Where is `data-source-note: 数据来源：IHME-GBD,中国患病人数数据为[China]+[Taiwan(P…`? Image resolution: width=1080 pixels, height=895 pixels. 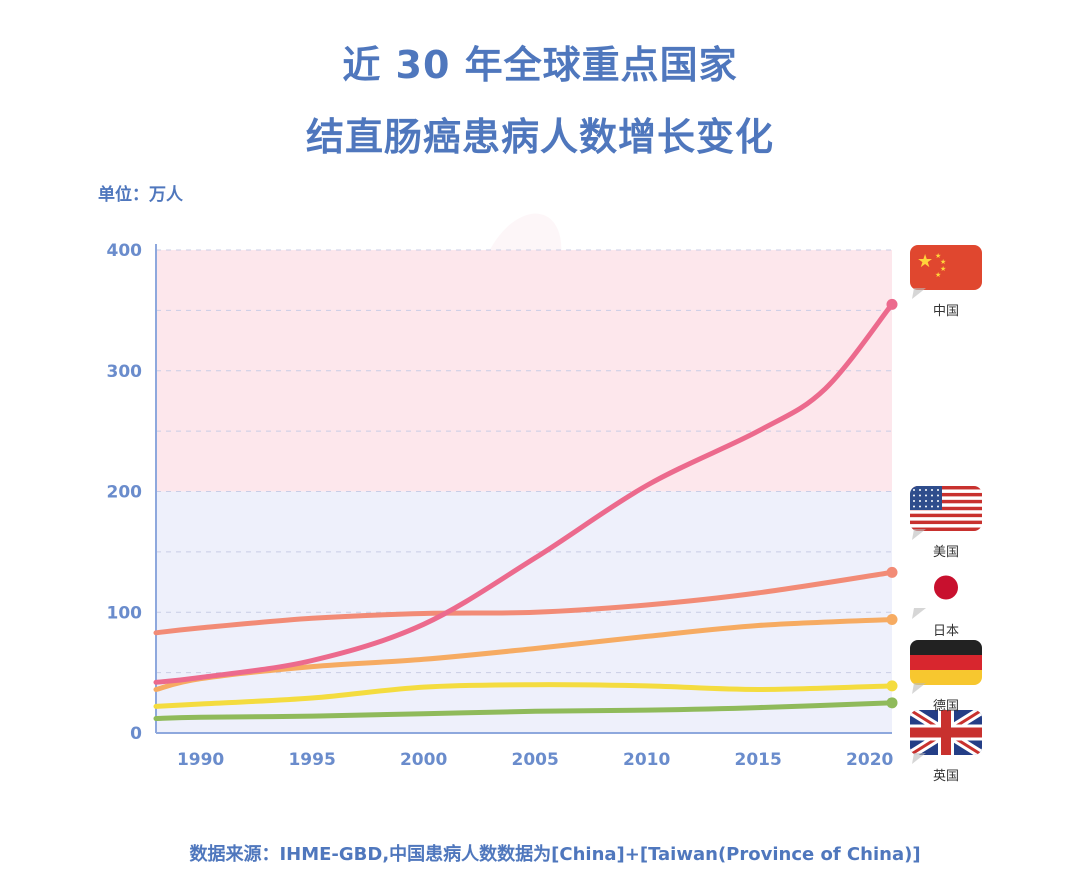
data-source-note: 数据来源：IHME-GBD,中国患病人数数据为[China]+[Taiwan(P… is located at coordinates (555, 854).